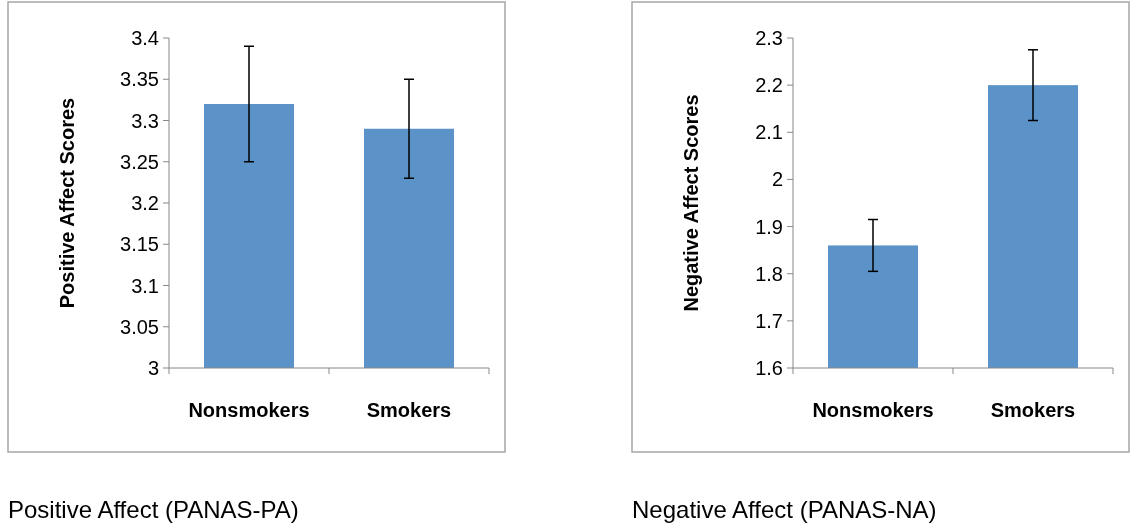 The width and height of the screenshot is (1130, 527). I want to click on y-tick-label: 1.9, so click(769, 226).